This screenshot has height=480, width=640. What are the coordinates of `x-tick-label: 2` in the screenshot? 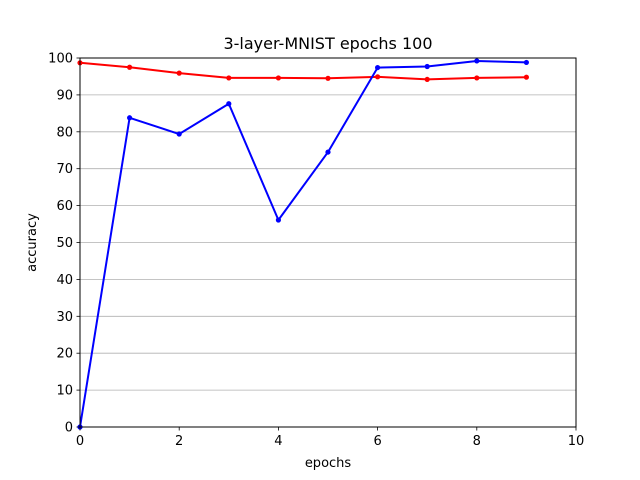 It's located at (179, 441).